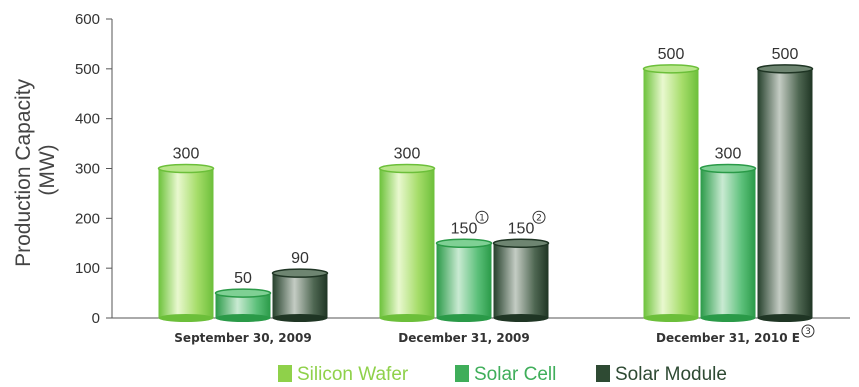 The image size is (859, 387). What do you see at coordinates (728, 338) in the screenshot?
I see `category-label: December 31, 2010 E` at bounding box center [728, 338].